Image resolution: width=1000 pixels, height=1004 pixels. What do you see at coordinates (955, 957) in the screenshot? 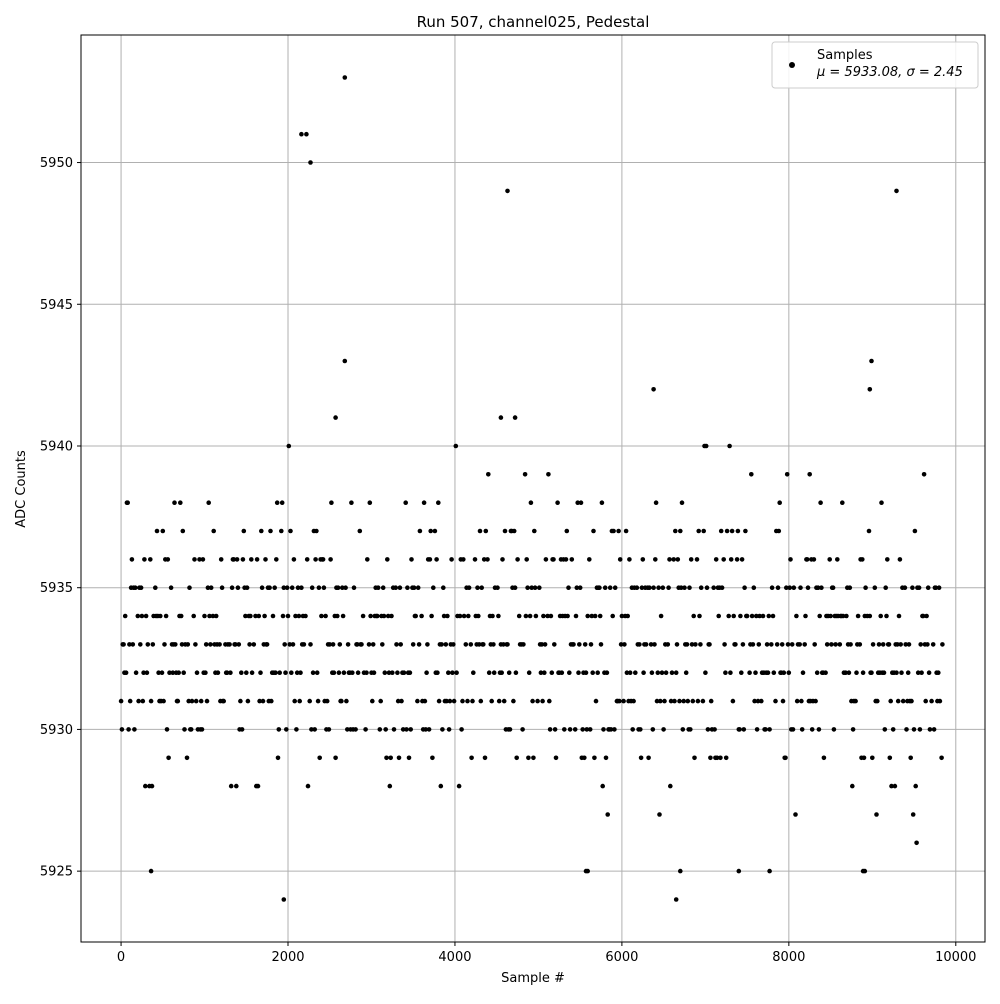
I see `x-tick-label: 10000` at bounding box center [955, 957].